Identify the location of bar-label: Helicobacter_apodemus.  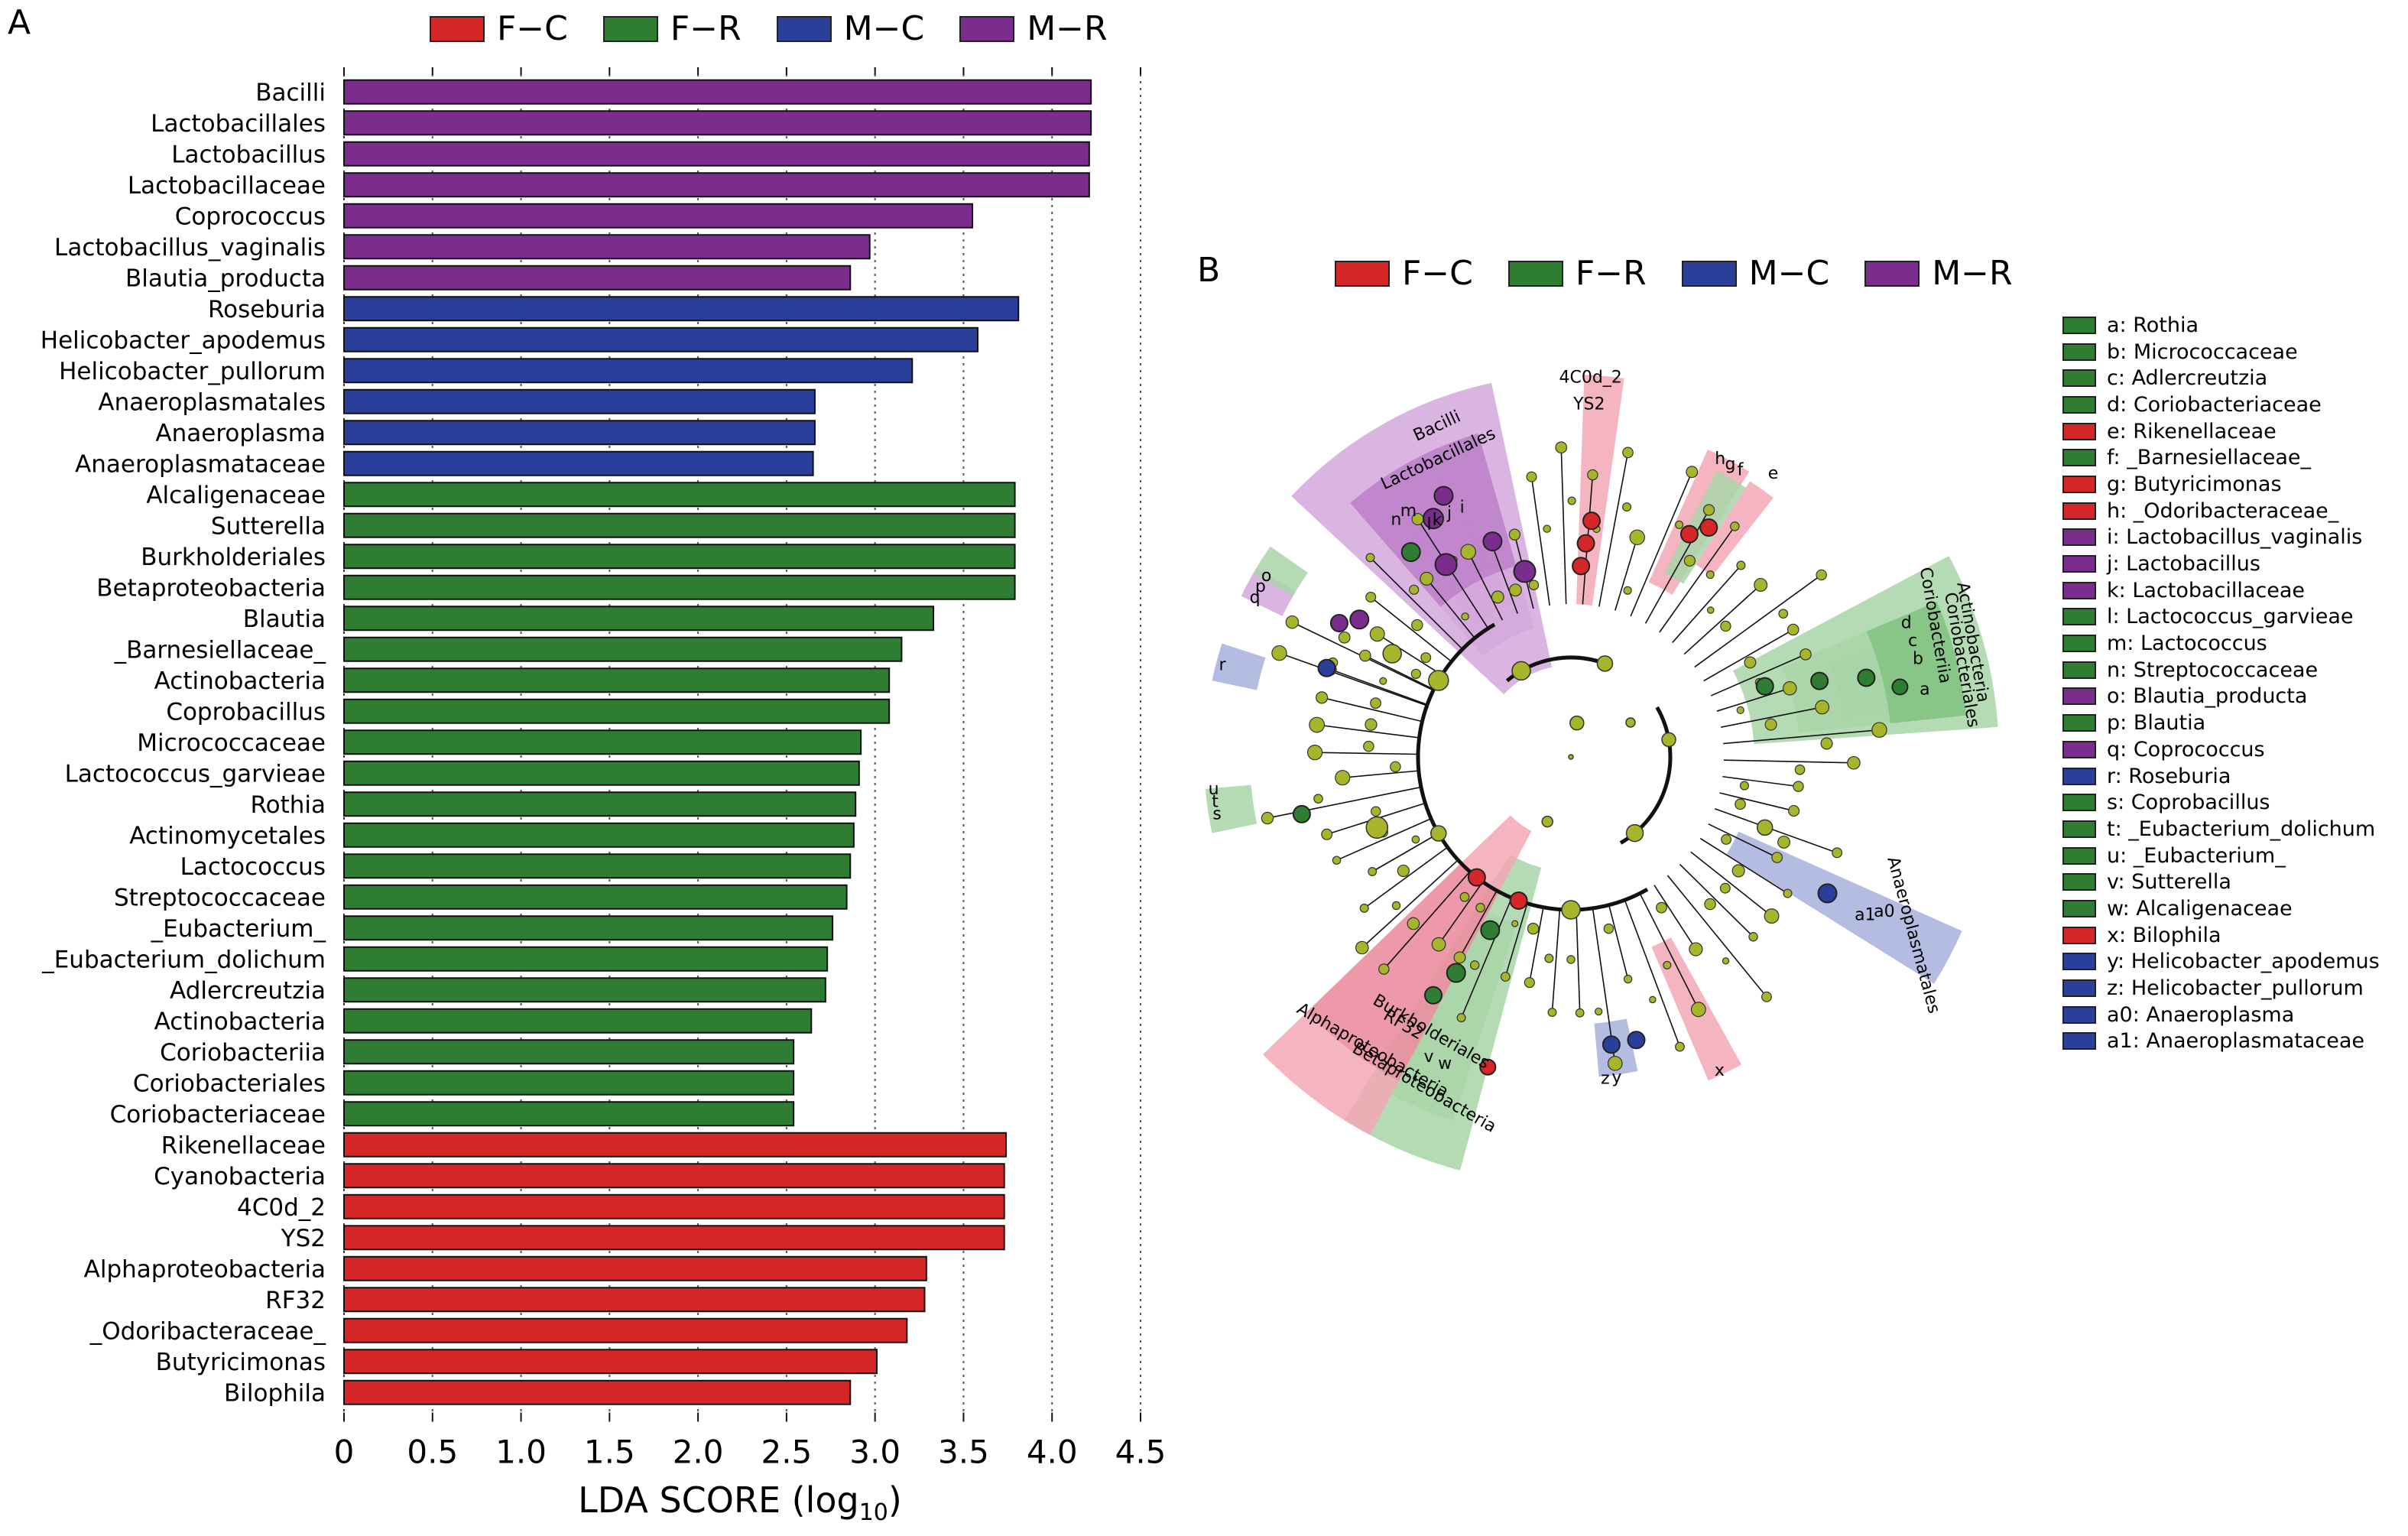
(184, 340).